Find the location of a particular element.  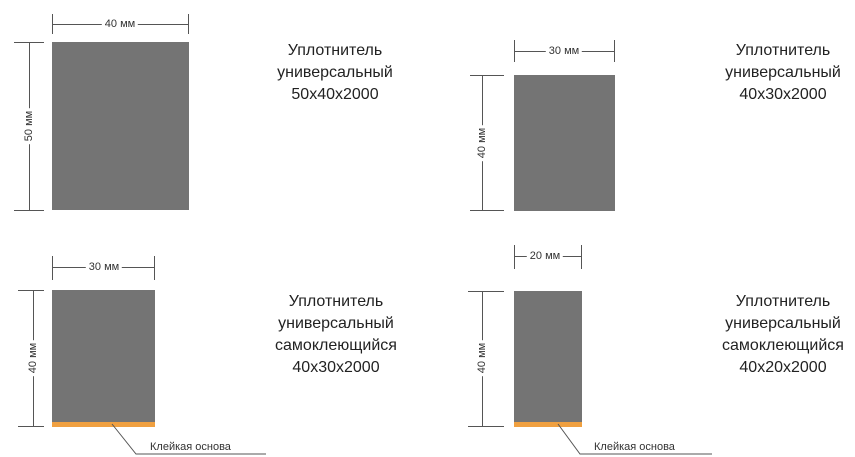

width-label: 40 мм is located at coordinates (120, 24).